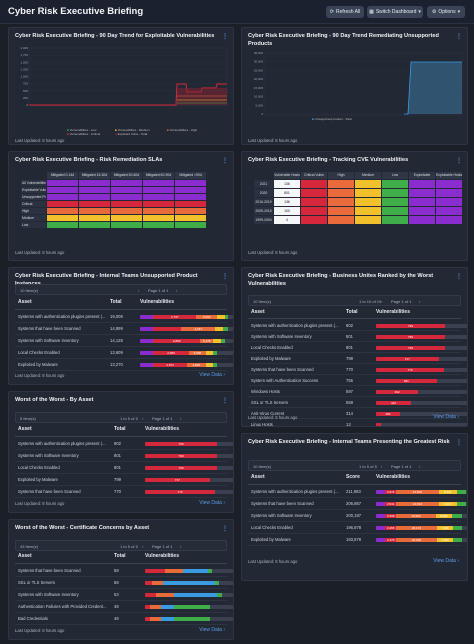  Describe the element at coordinates (124, 571) in the screenshot. I see `table-row: Systems that have been Scanned 58` at that location.